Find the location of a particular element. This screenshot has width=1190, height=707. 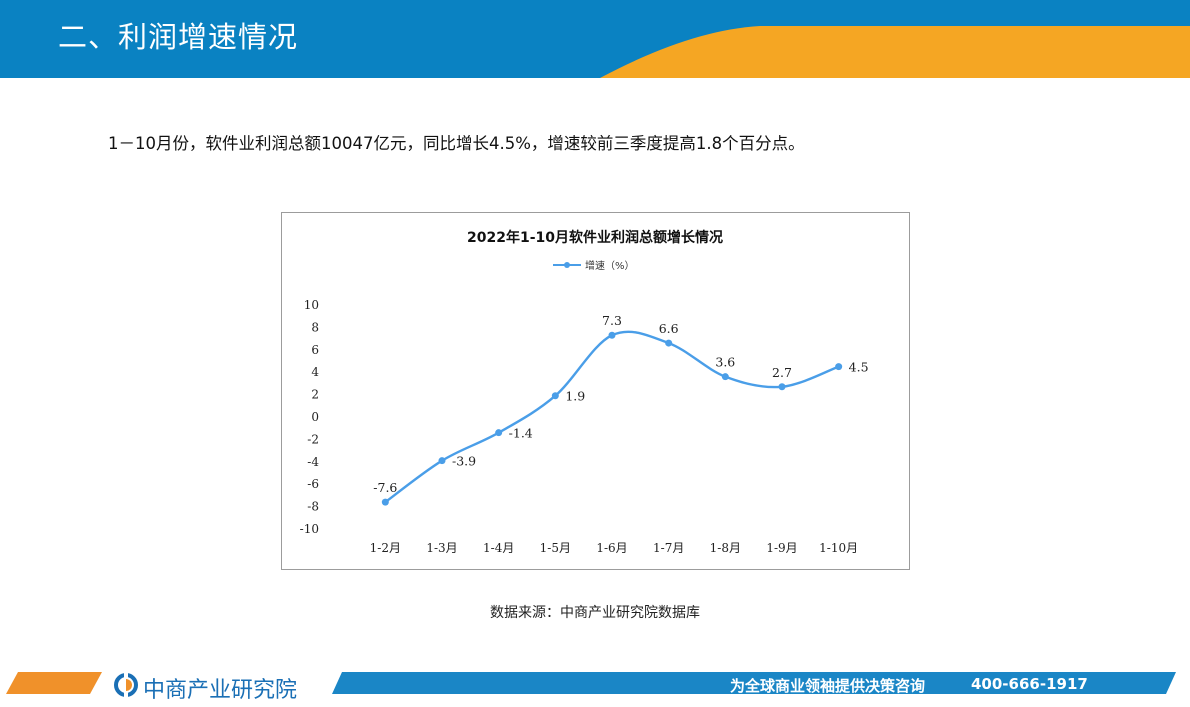

data-label: 1.9 is located at coordinates (575, 396).